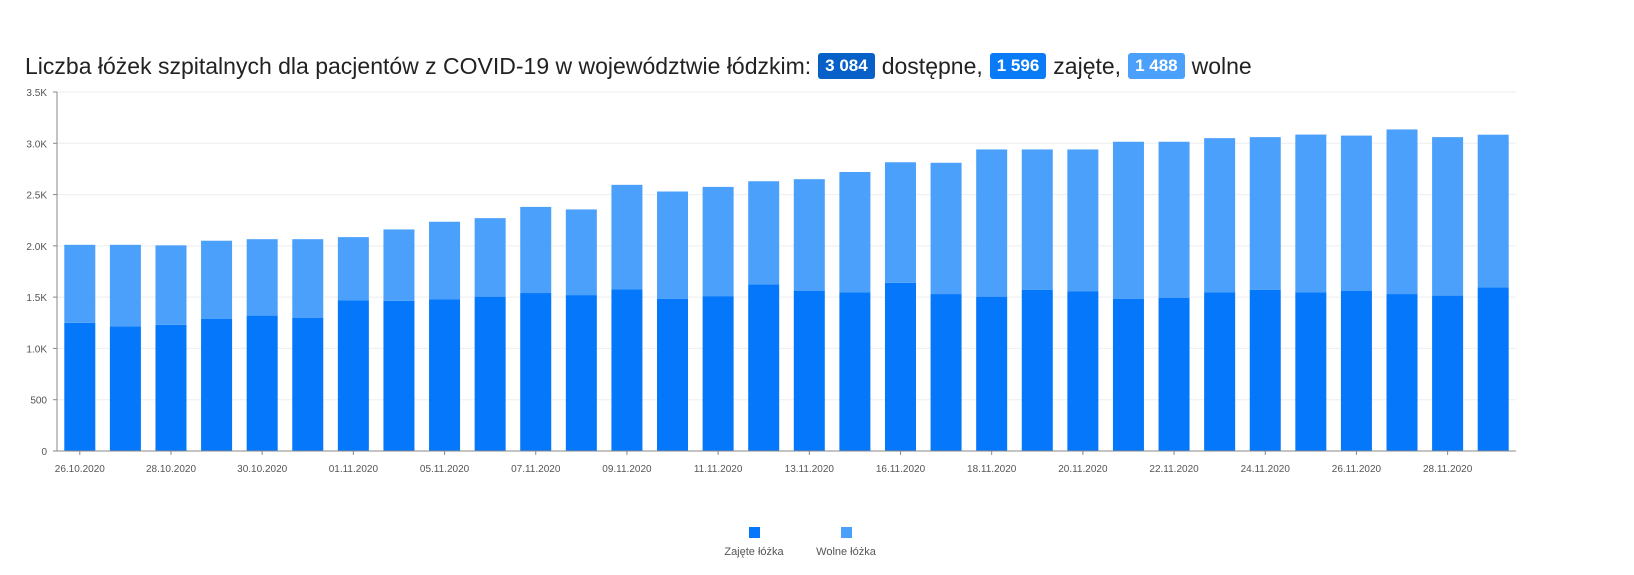  What do you see at coordinates (846, 552) in the screenshot?
I see `legend-label-free: Wolne łóżka` at bounding box center [846, 552].